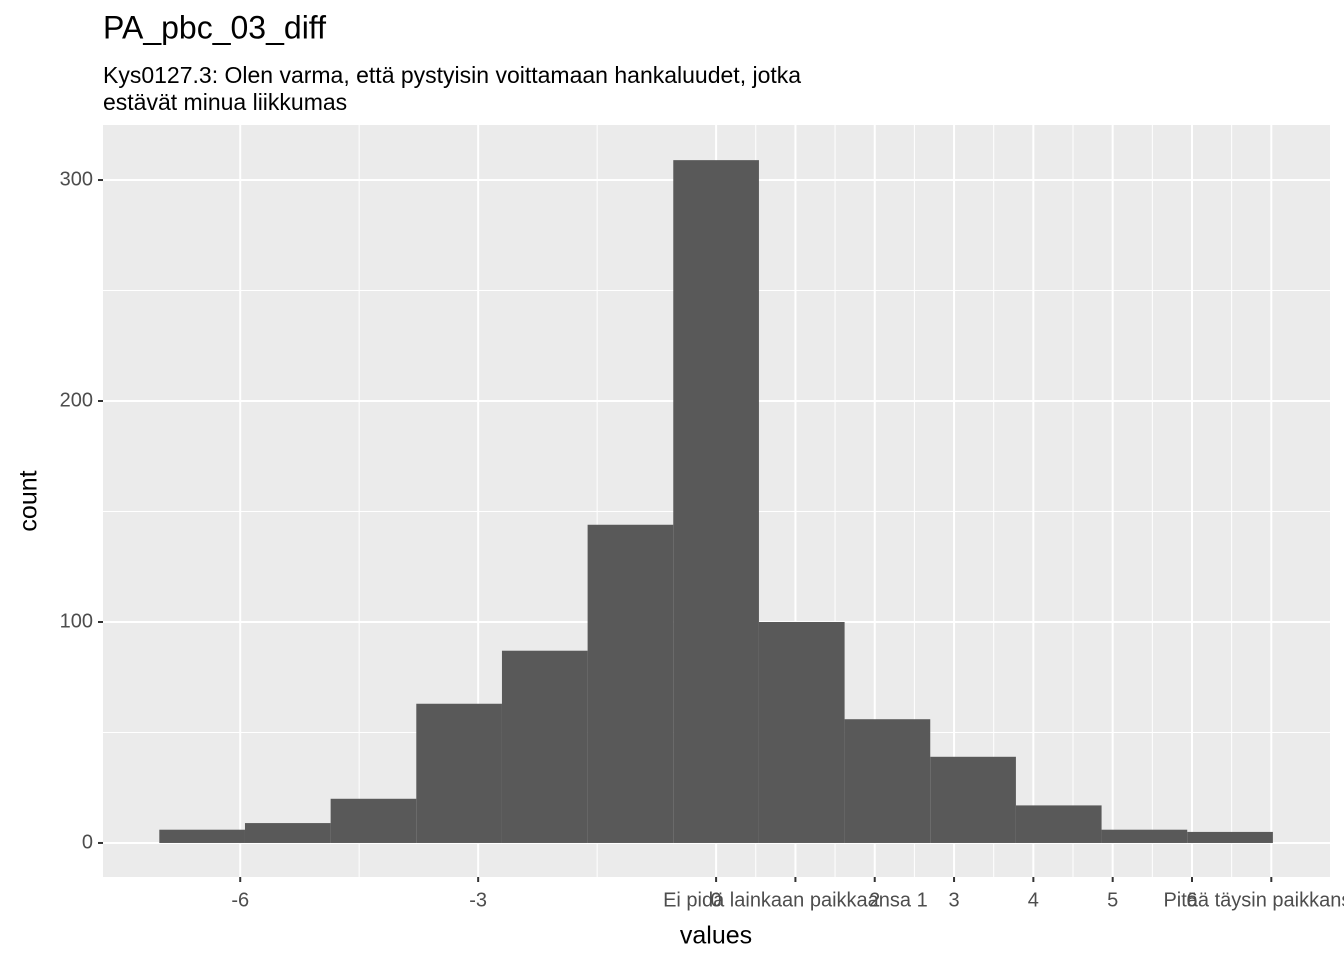  I want to click on x-tick-label: 5, so click(1112, 900).